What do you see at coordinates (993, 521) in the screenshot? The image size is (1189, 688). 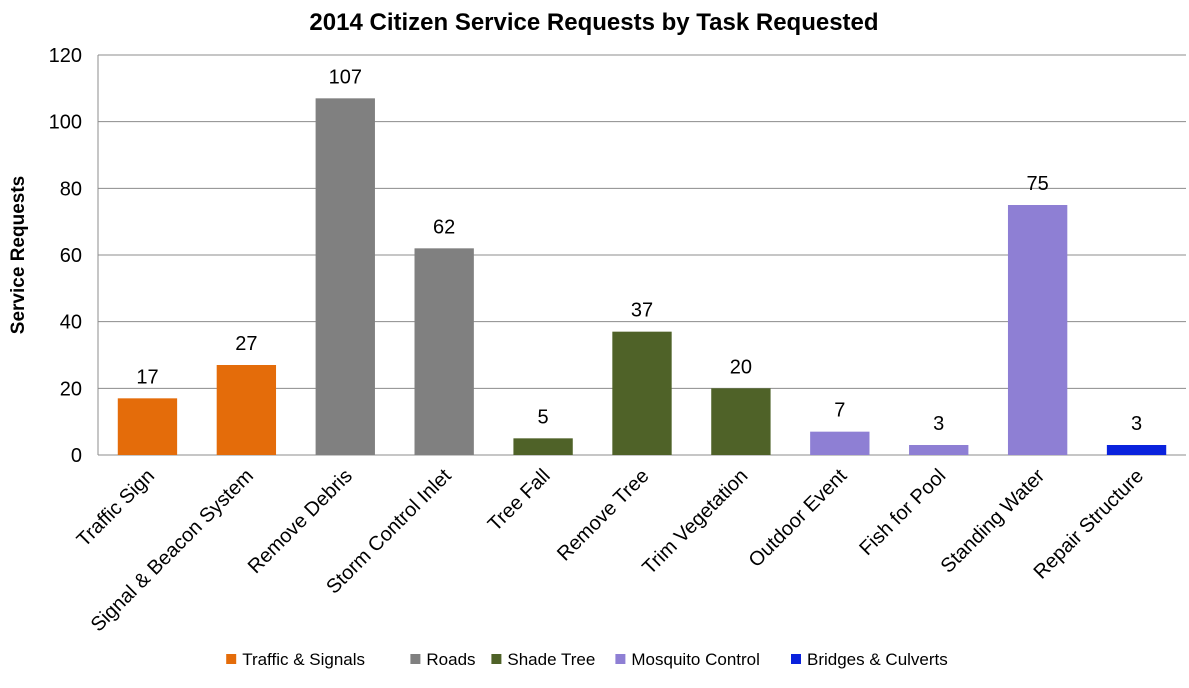 I see `x-category-label: Standing Water` at bounding box center [993, 521].